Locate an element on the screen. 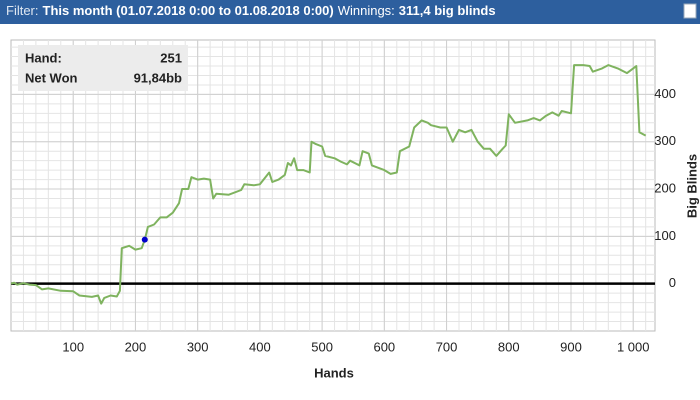 This screenshot has height=400, width=700. tooltip-label: Hand: is located at coordinates (43, 57).